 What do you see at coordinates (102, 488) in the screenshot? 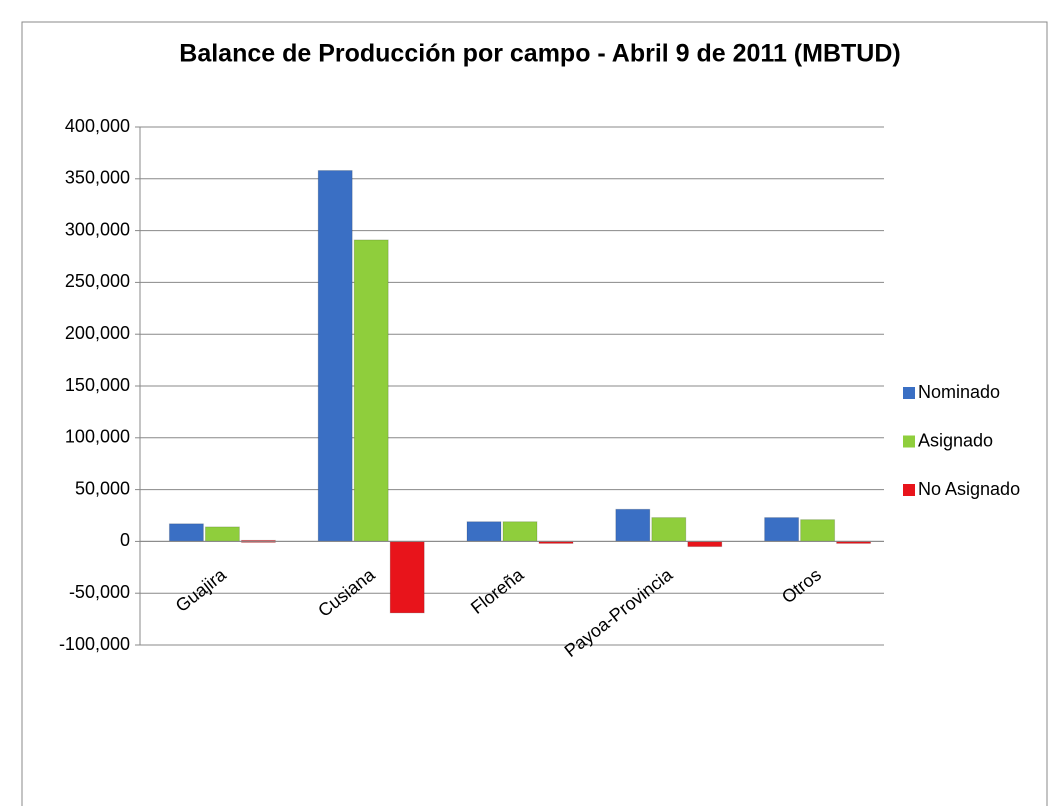
I see `y-tick-label: 50,000` at bounding box center [102, 488].